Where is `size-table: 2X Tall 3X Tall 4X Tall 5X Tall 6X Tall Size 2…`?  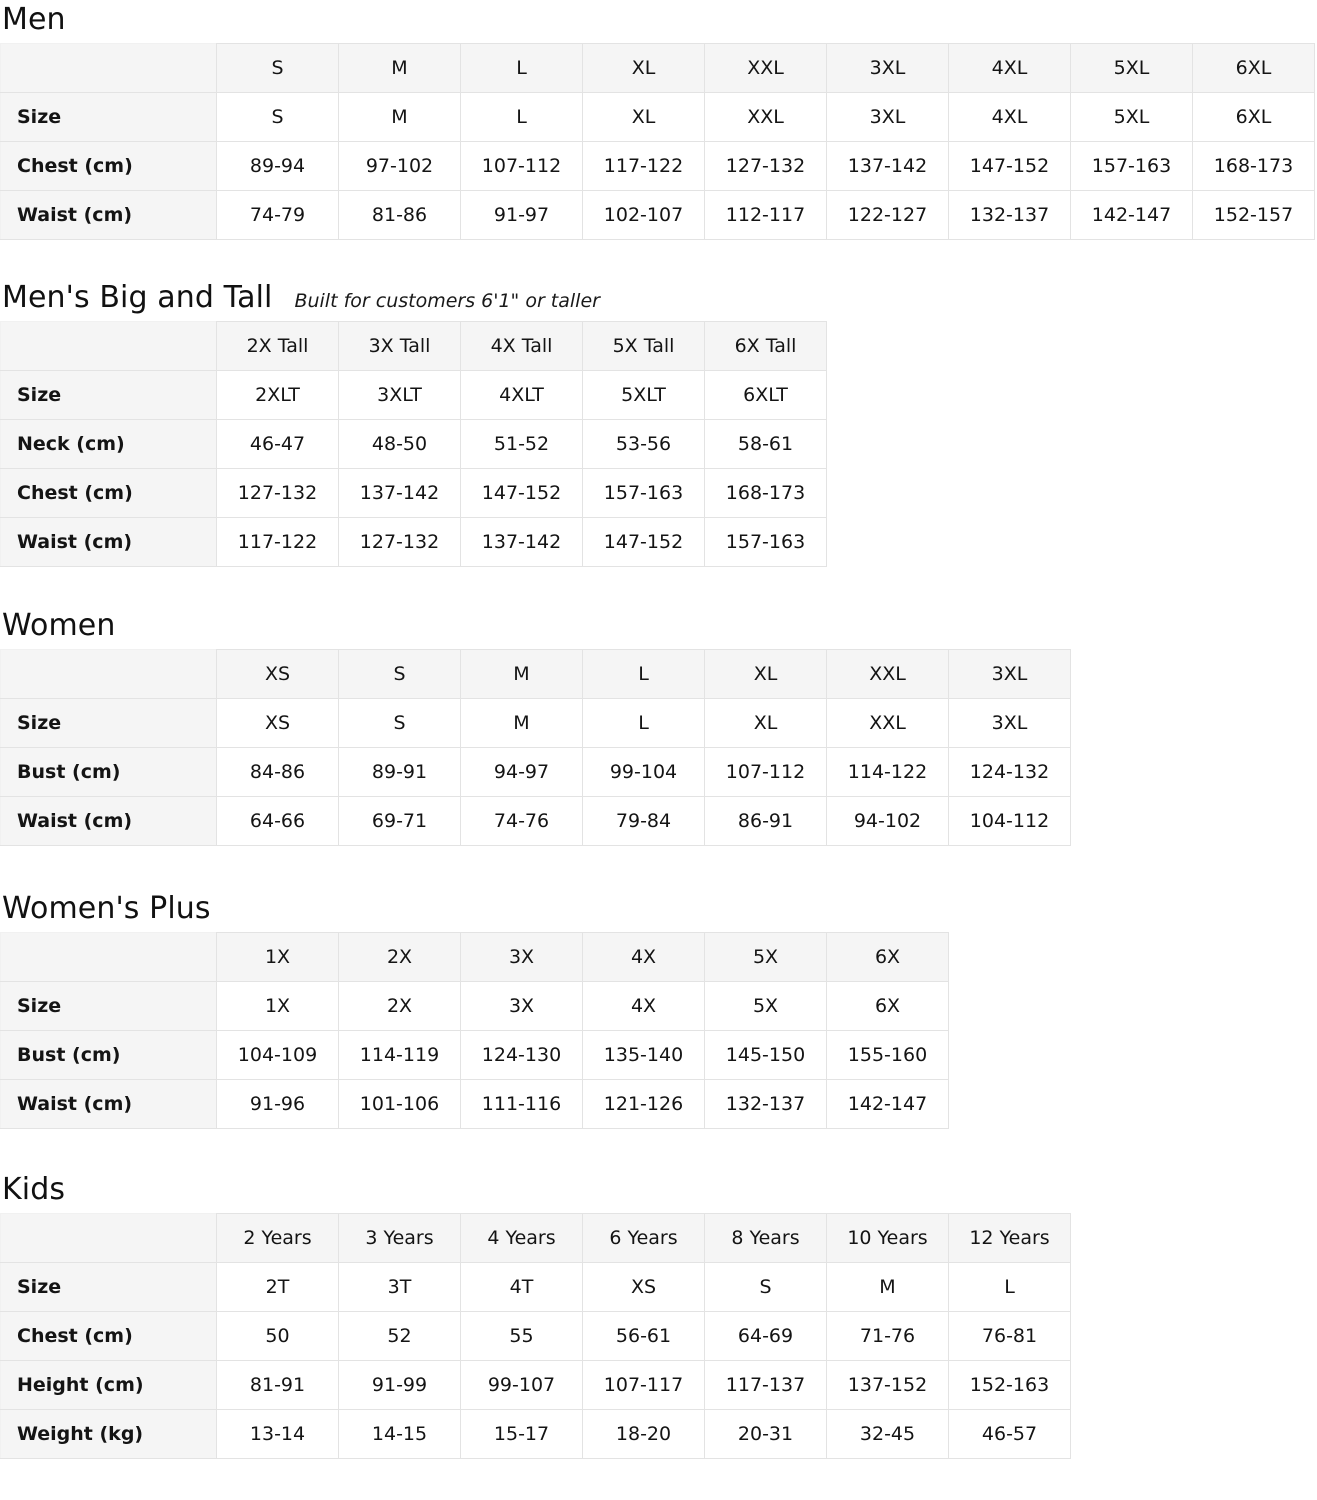 size-table: 2X Tall 3X Tall 4X Tall 5X Tall 6X Tall Size 2… is located at coordinates (413, 444).